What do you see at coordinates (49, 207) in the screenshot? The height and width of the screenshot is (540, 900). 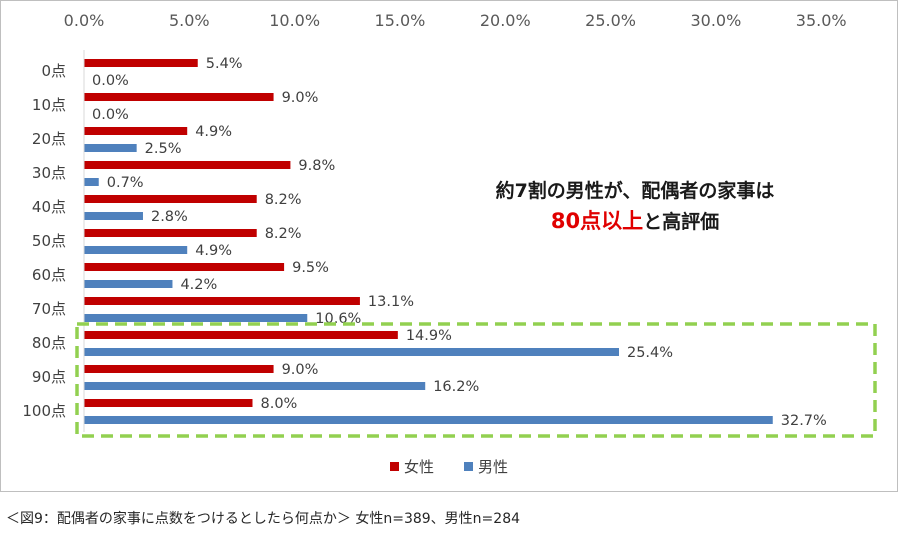 I see `category-label: 40点` at bounding box center [49, 207].